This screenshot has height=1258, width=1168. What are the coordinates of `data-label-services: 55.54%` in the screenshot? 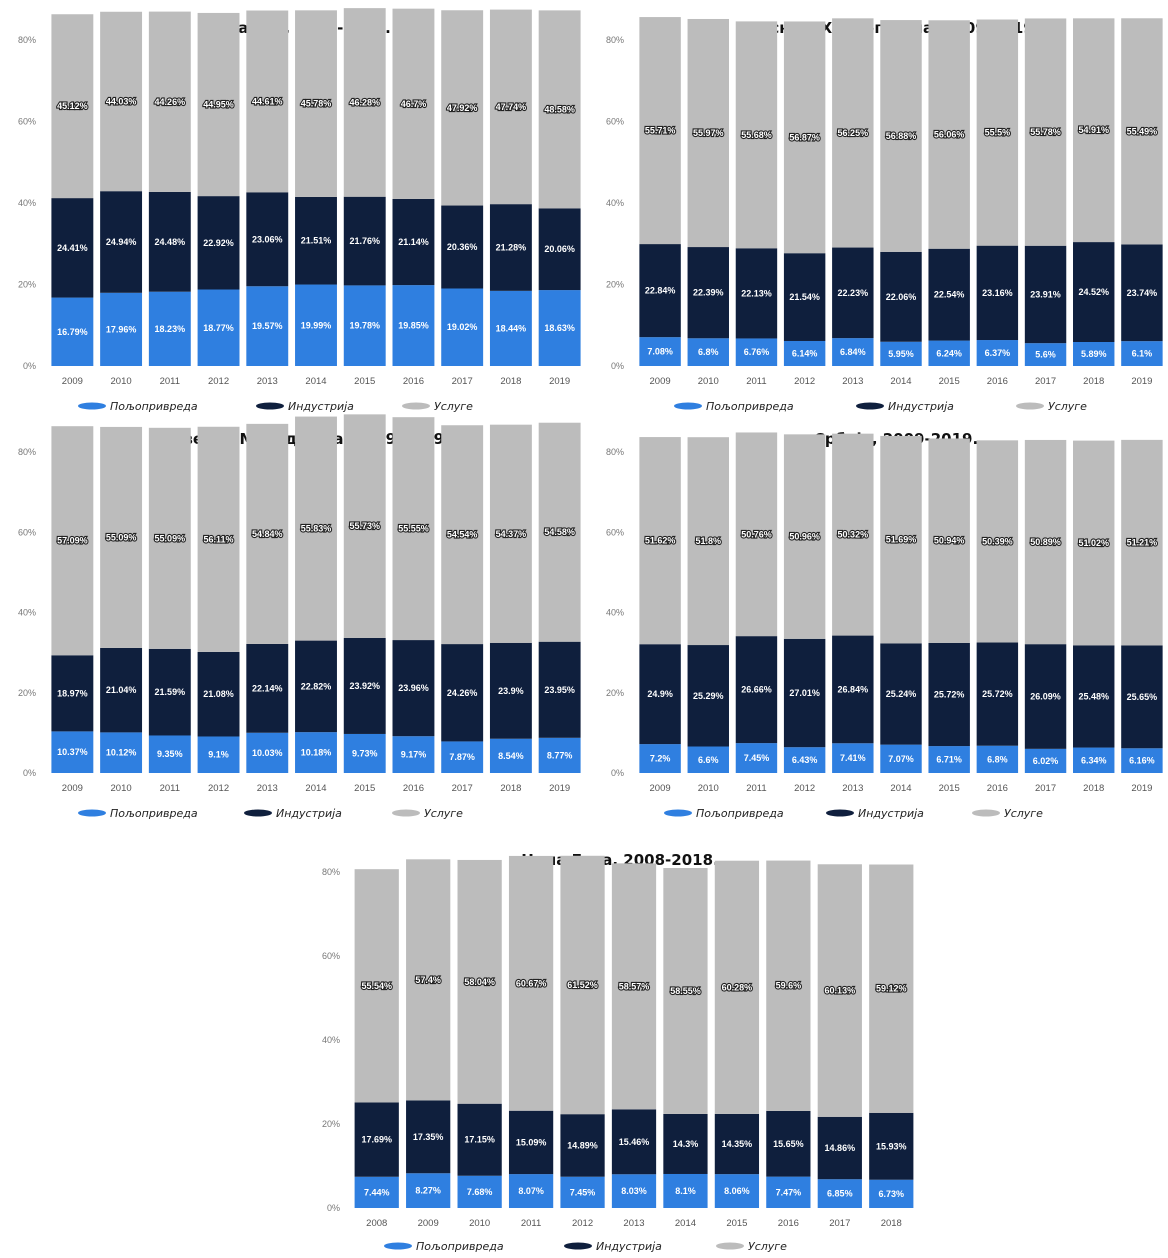 It's located at (376, 986).